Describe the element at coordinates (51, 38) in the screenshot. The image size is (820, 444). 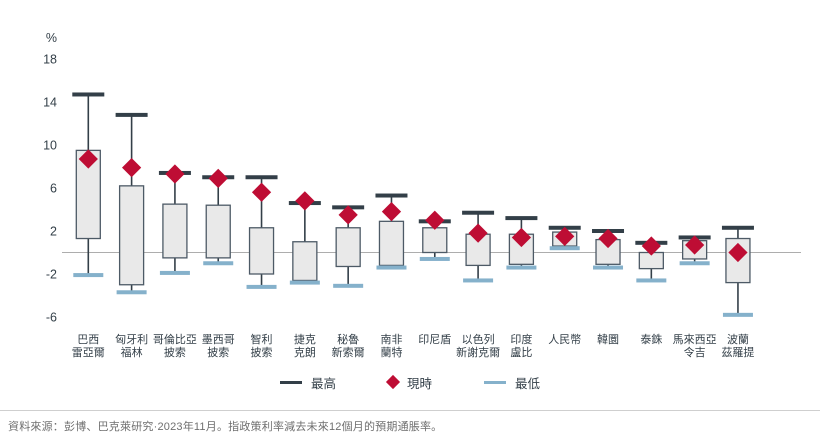
I see `y-axis-unit: %` at that location.